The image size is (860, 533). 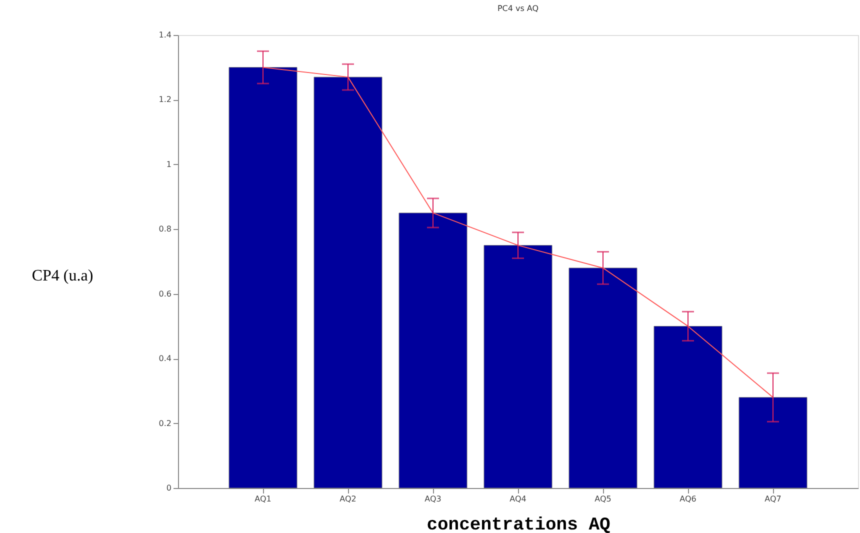 I want to click on y-tick-label: 0, so click(x=169, y=488).